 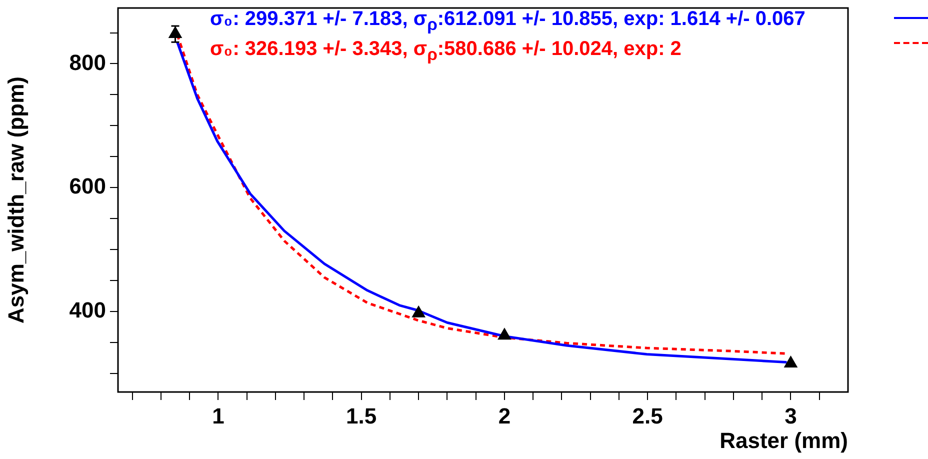 What do you see at coordinates (508, 21) in the screenshot?
I see `annotation: σ₀: 299.371 +/- 7.183, σ$_{ρ}$:612.091 +/- 10.855, exp: 1.614 +/- 0.067` at bounding box center [508, 21].